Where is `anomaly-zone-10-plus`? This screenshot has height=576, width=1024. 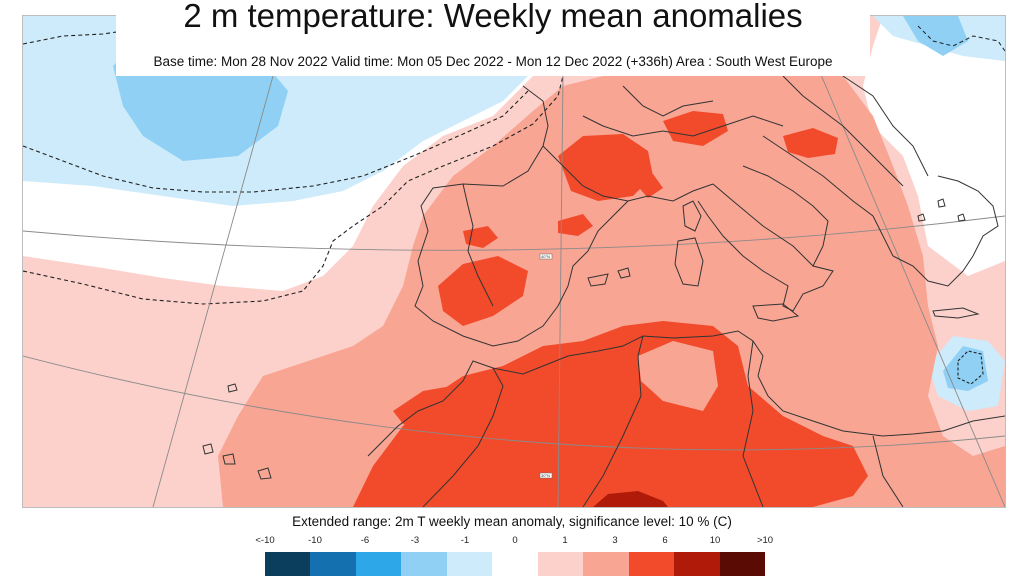
anomaly-zone-10-plus is located at coordinates (630, 499).